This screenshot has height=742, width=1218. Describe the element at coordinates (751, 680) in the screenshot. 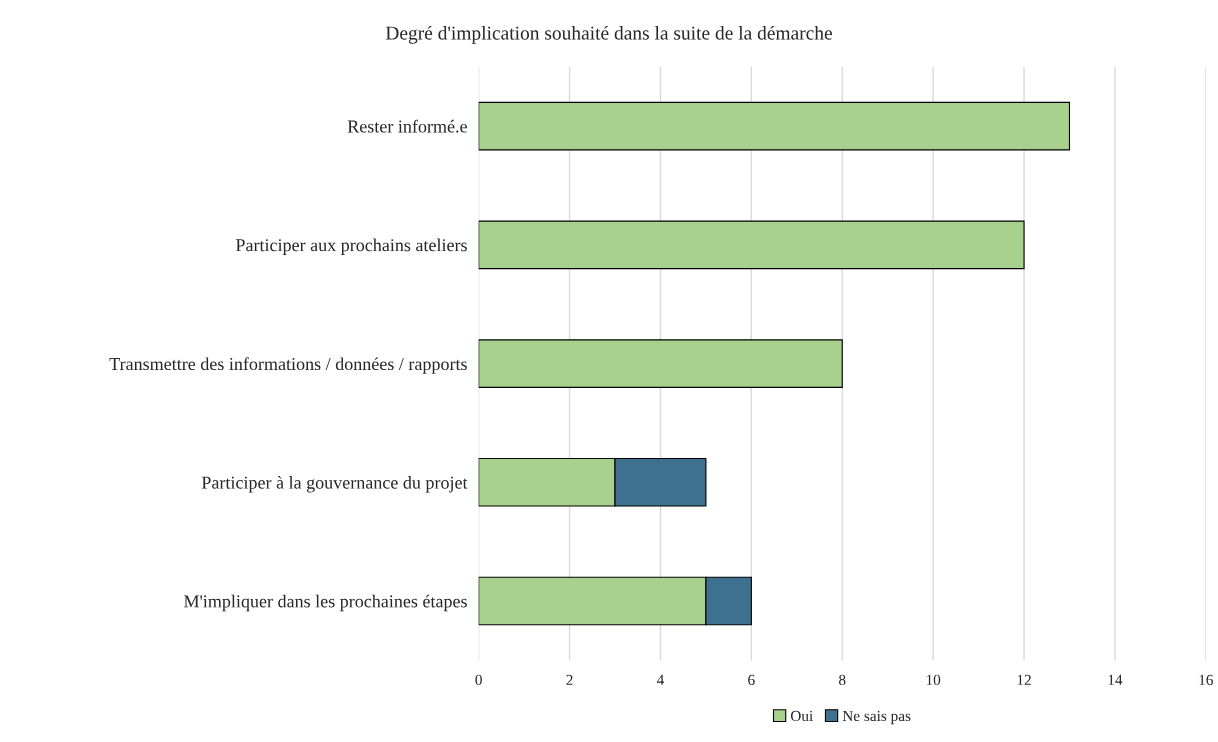

I see `x-tick-label: 6` at that location.